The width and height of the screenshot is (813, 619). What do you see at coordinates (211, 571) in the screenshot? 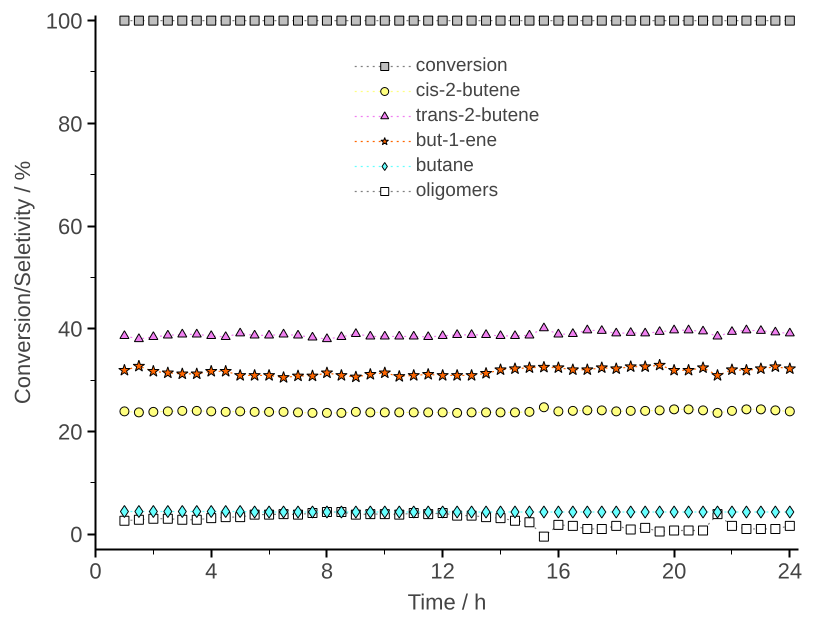
I see `x-tick-label: 4` at bounding box center [211, 571].